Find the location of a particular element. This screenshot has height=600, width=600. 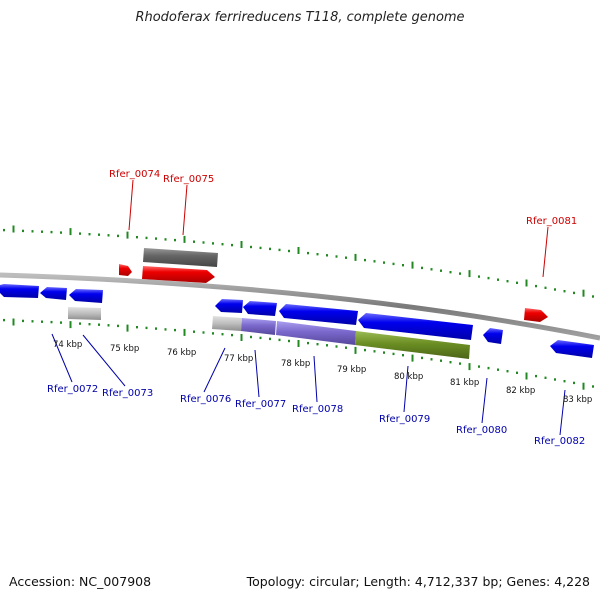

gene-label-rfer-0078: Rfer_0078 is located at coordinates (317, 409).